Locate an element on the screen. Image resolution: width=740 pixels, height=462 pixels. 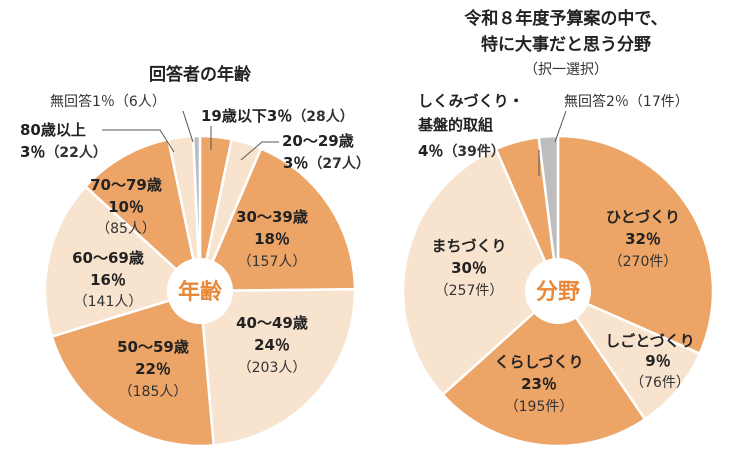
field-chart-title-line1: 令和８年度予算案の中で、 is located at coordinates (565, 18).